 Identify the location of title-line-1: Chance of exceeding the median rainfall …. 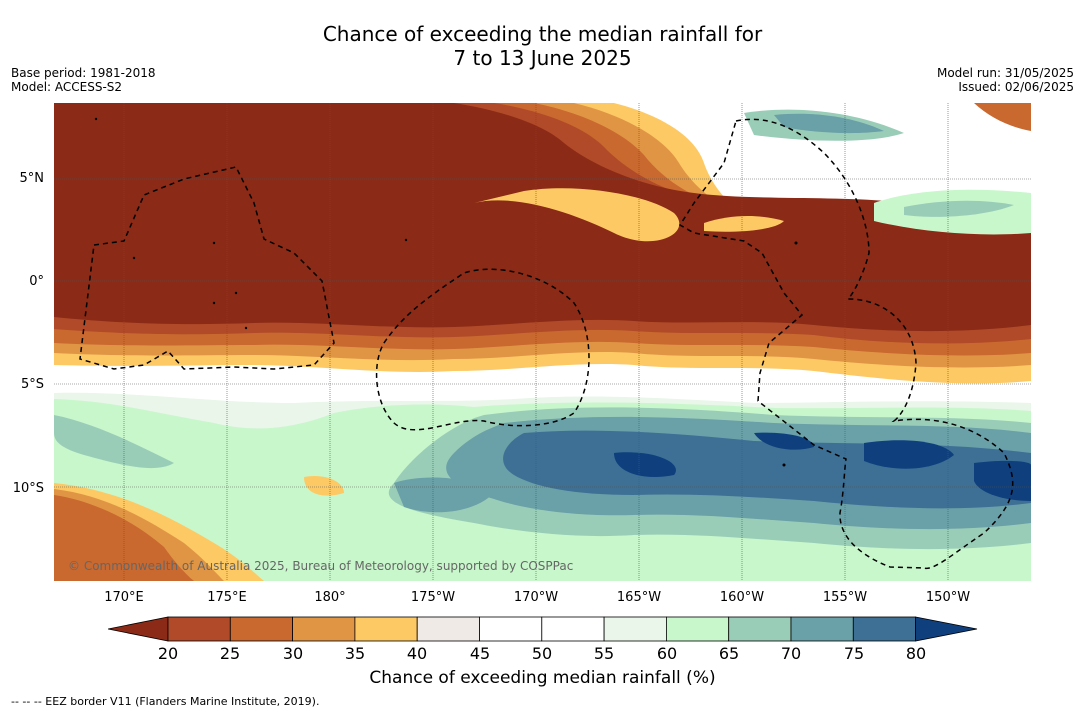
(542, 34).